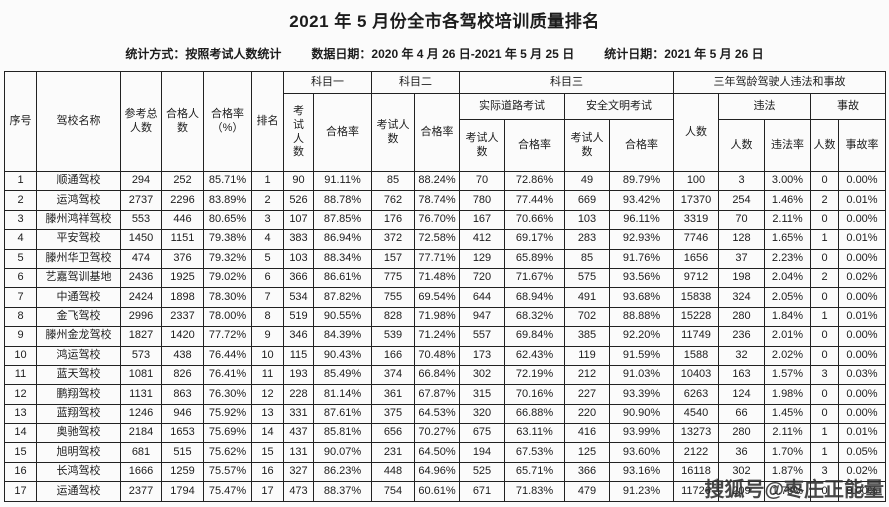 The image size is (889, 507). I want to click on cell: 1794, so click(182, 491).